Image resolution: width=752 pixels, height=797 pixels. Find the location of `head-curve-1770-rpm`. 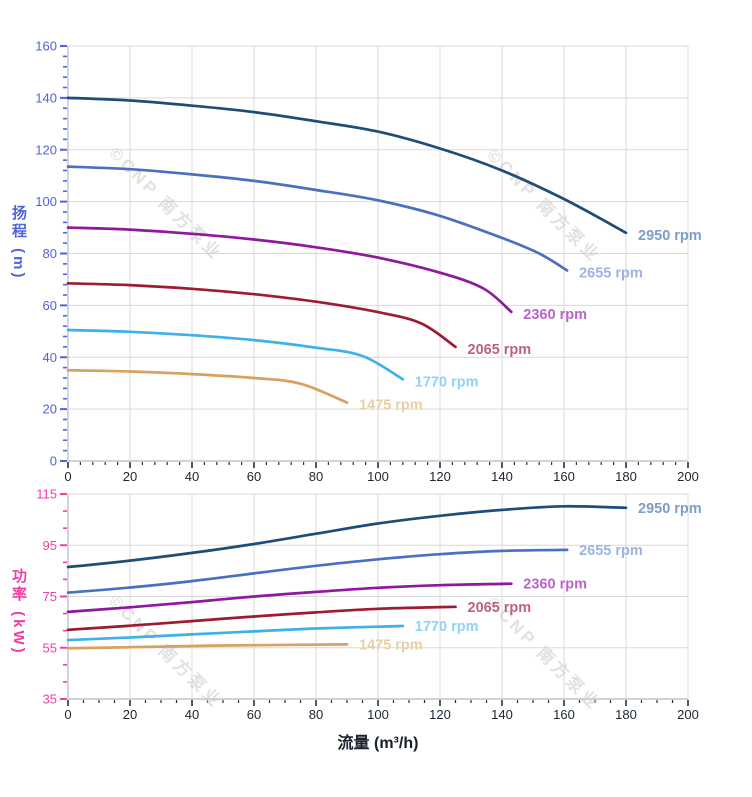

head-curve-1770-rpm is located at coordinates (235, 354).